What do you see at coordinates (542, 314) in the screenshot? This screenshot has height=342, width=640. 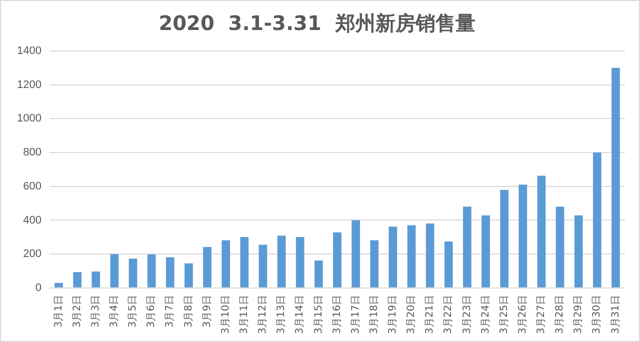 I see `x-tick-label: 3月27日` at bounding box center [542, 314].